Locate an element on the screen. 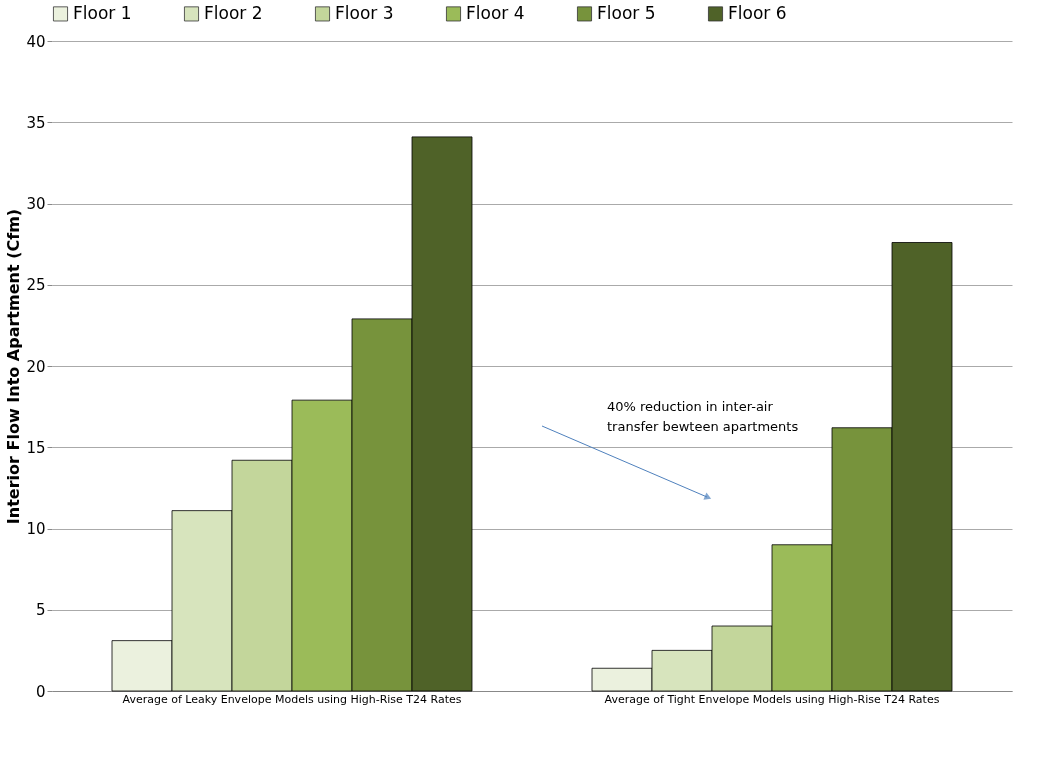 This screenshot has width=1050, height=768. y-tick-label: 25 is located at coordinates (36, 285).